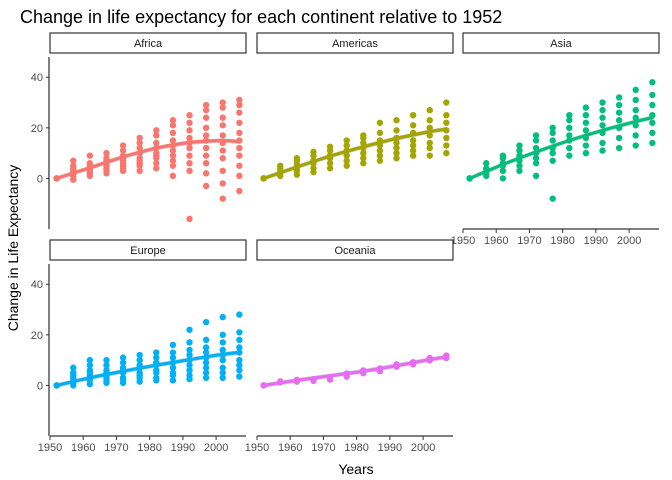 This screenshot has width=672, height=480. What do you see at coordinates (148, 159) in the screenshot?
I see `trend-confidence-band` at bounding box center [148, 159].